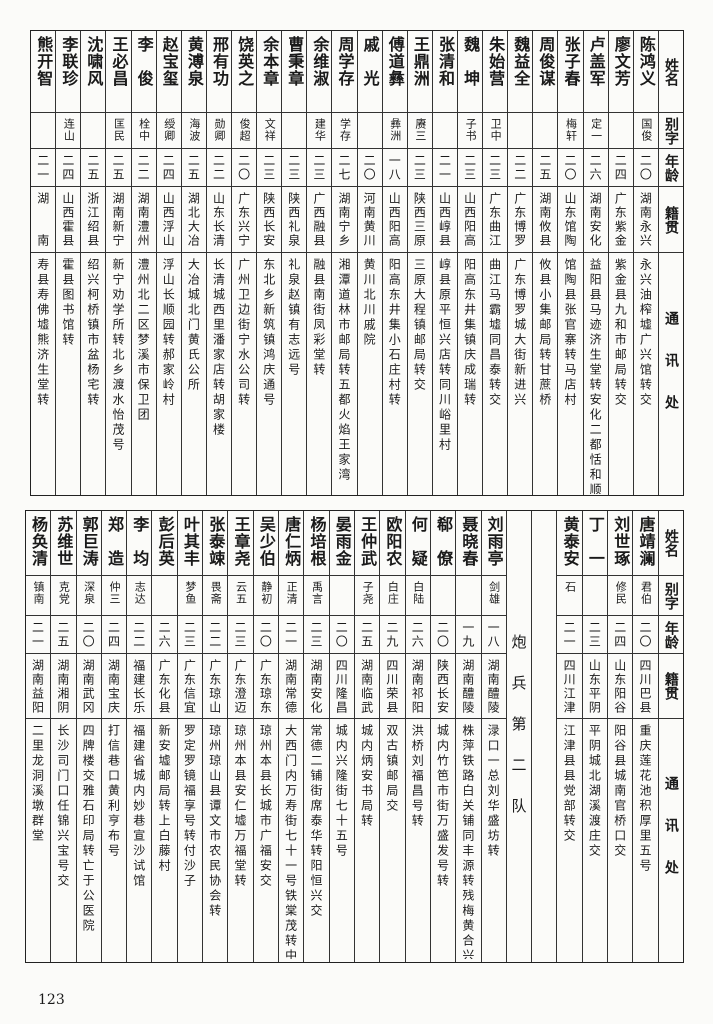  What do you see at coordinates (168, 168) in the screenshot?
I see `cell-age: 二四` at bounding box center [168, 168].